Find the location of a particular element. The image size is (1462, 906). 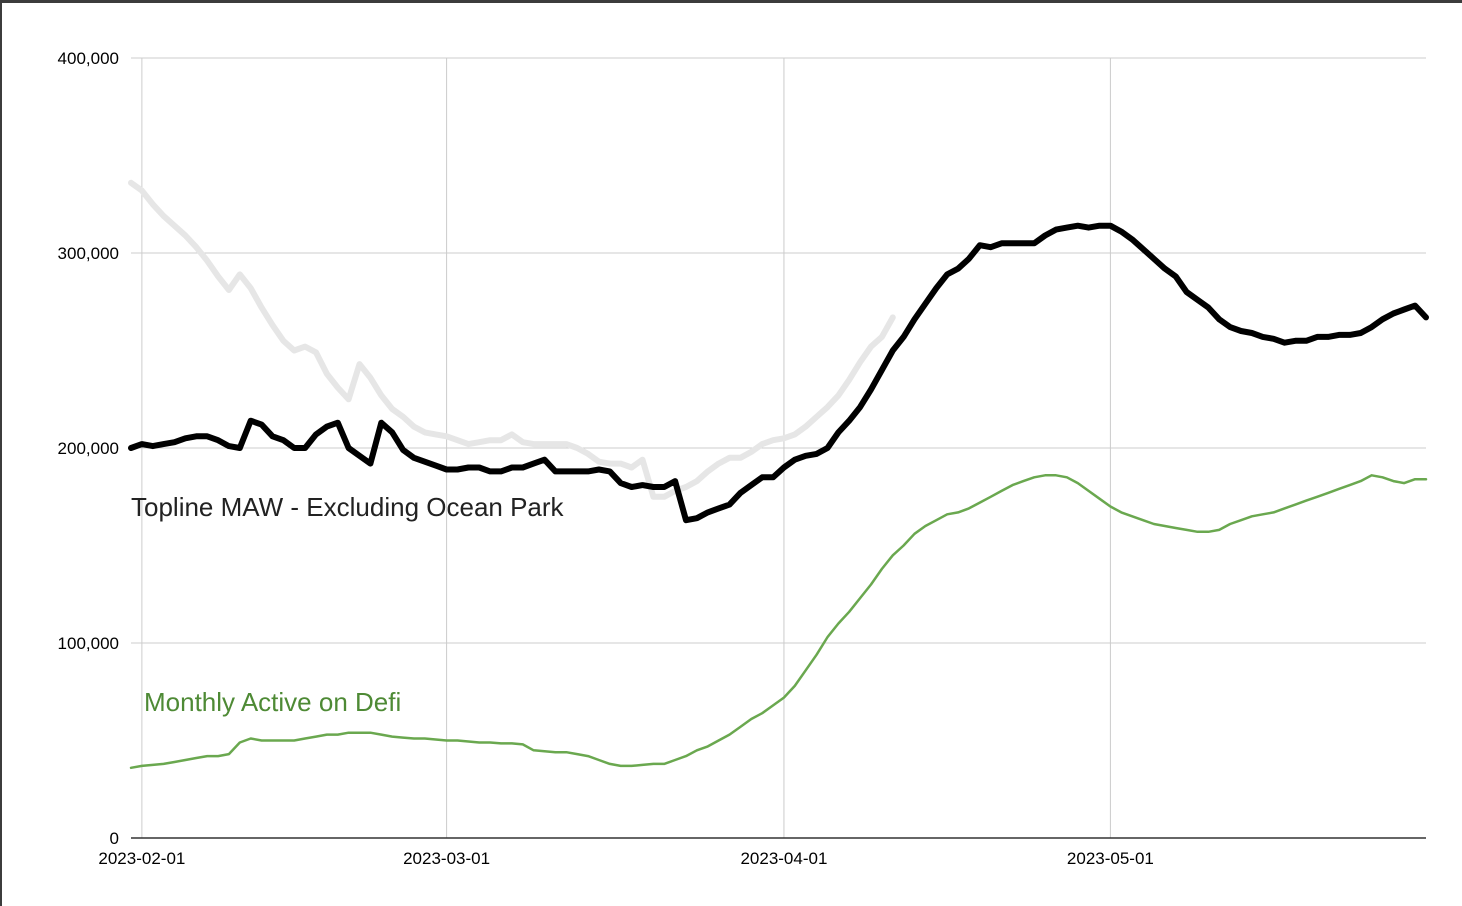

y-tick-label: 100,000 is located at coordinates (88, 643).